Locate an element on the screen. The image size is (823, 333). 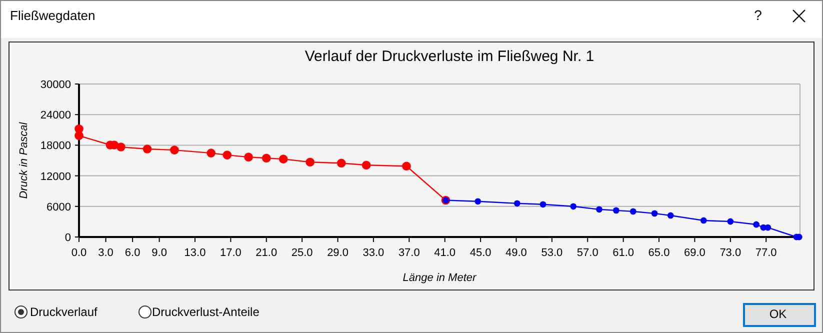
x-tick-label: 33.0 is located at coordinates (373, 253).